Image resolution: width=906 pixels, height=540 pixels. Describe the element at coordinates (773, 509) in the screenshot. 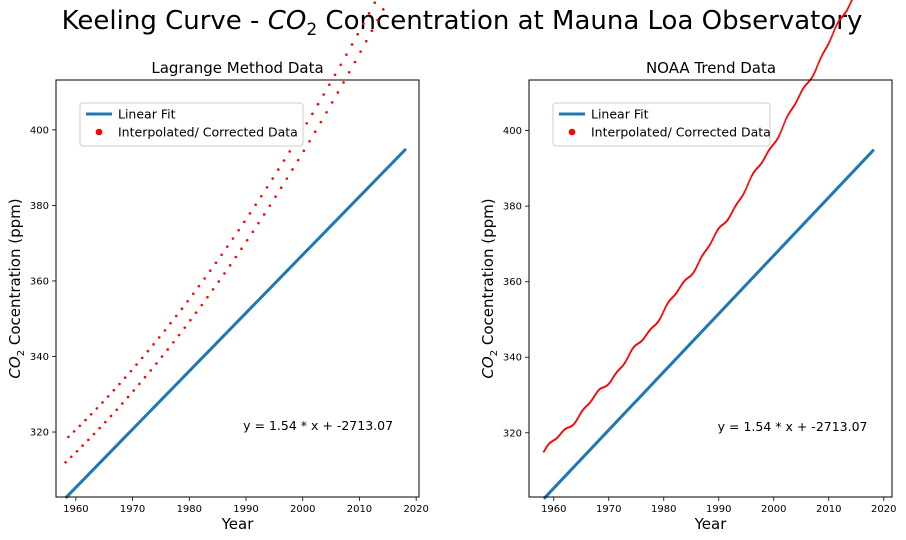

I see `x-tick-label: 2000` at that location.